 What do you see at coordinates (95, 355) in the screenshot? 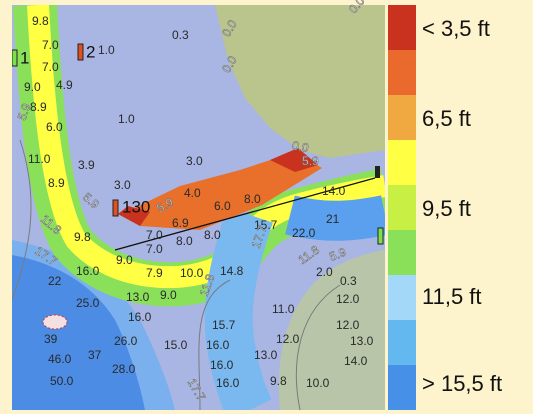
I see `sounding: 37` at bounding box center [95, 355].